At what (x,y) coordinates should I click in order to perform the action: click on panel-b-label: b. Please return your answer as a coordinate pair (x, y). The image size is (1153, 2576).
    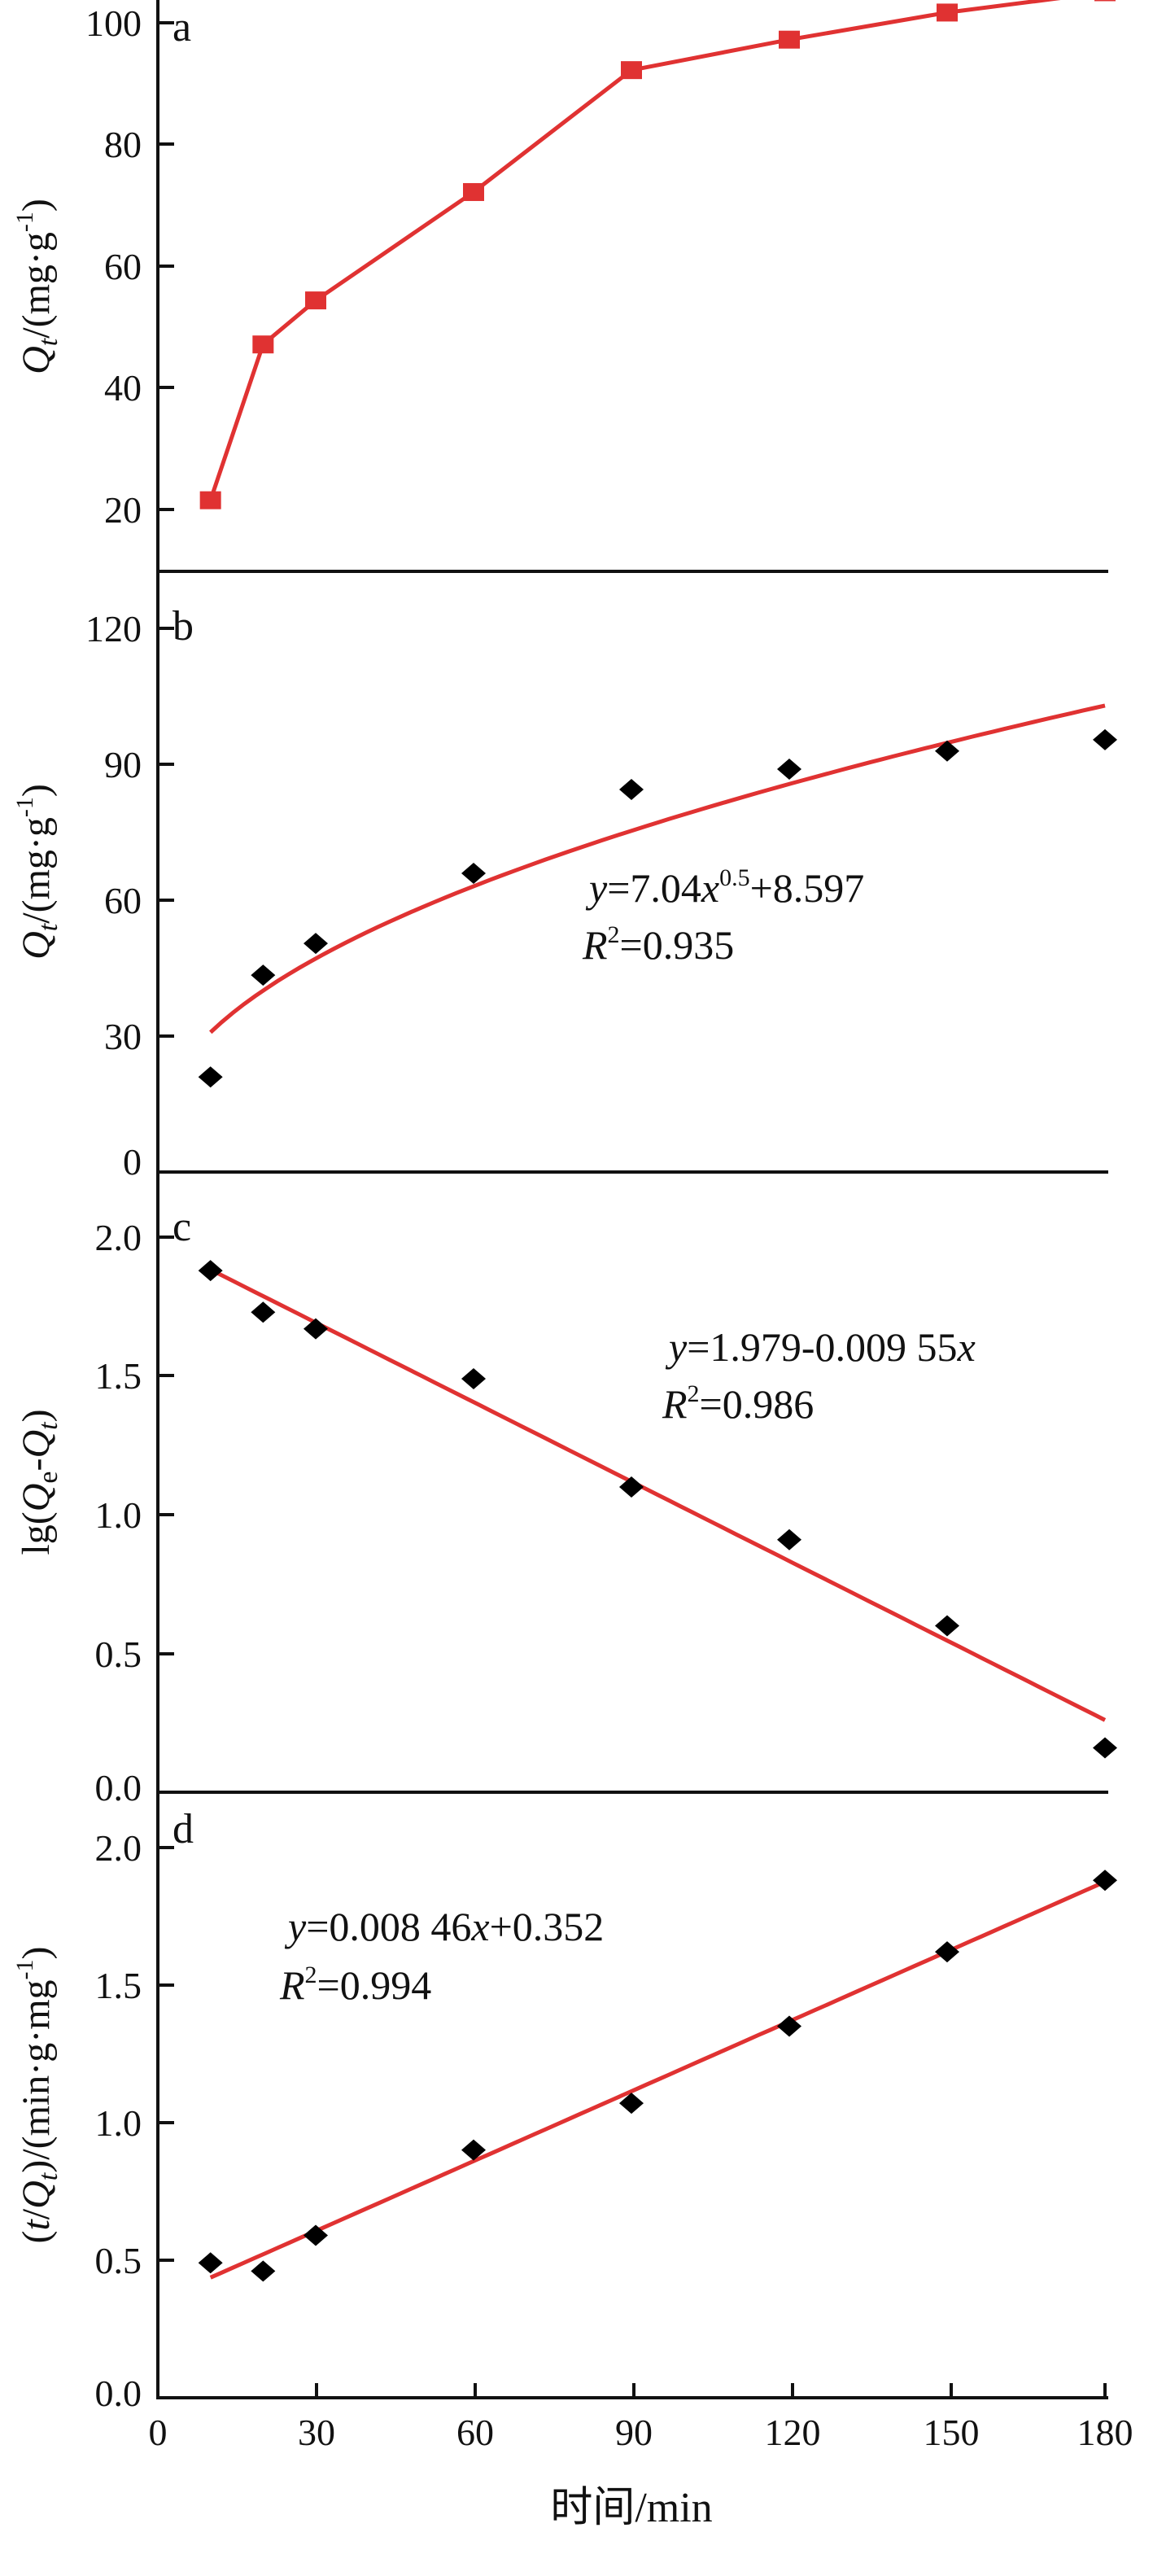
    Looking at the image, I should click on (183, 626).